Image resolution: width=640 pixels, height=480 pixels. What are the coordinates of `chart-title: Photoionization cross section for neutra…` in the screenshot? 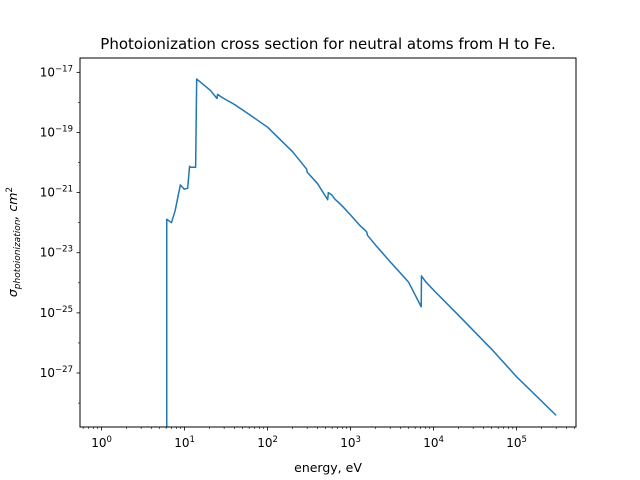 It's located at (327, 44).